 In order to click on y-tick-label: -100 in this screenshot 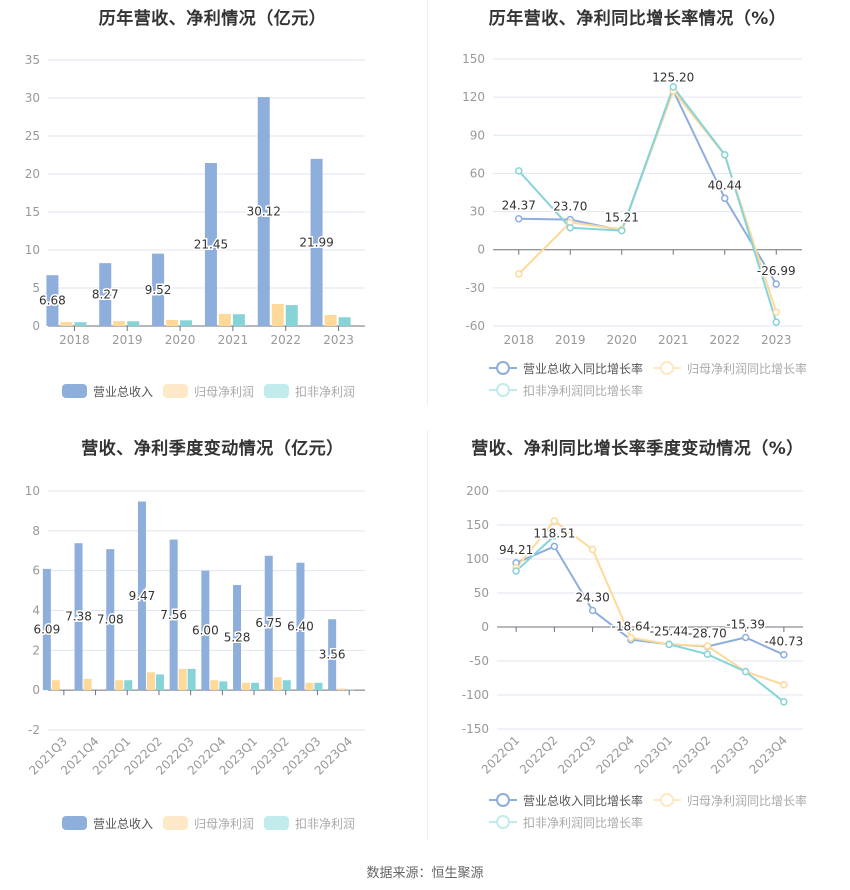, I will do `click(475, 695)`.